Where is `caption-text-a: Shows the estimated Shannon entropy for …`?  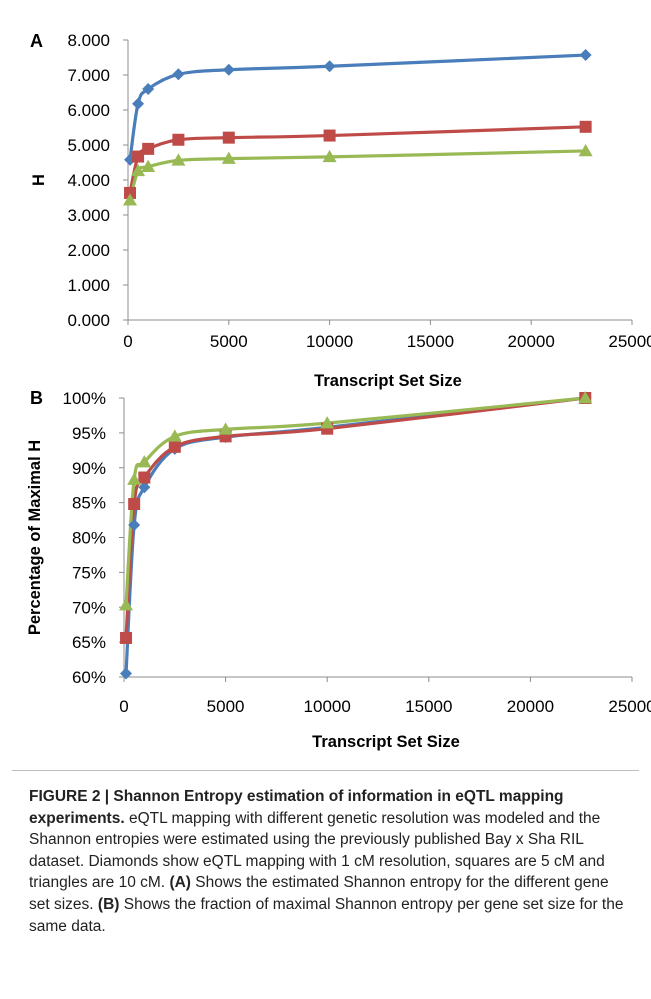
caption-text-a: Shows the estimated Shannon entropy for … is located at coordinates (319, 893).